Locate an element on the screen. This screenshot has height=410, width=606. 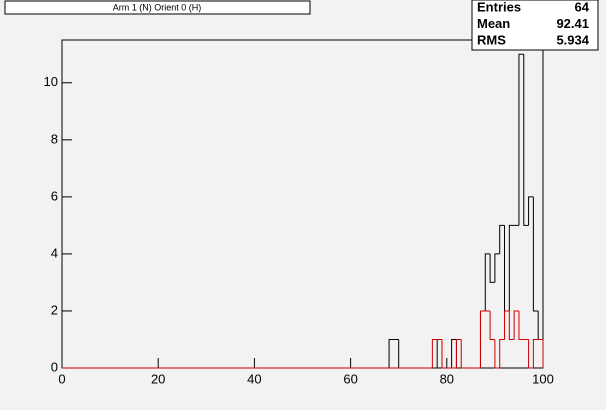
x-tick-label: 60 is located at coordinates (350, 378).